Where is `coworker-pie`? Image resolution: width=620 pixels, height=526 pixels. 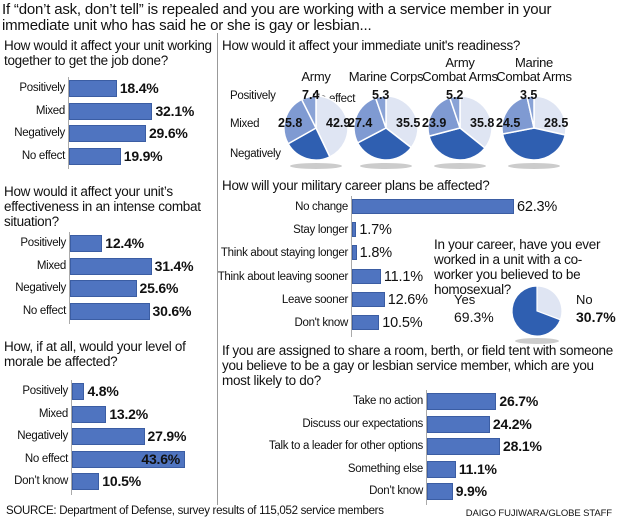
coworker-pie is located at coordinates (537, 314).